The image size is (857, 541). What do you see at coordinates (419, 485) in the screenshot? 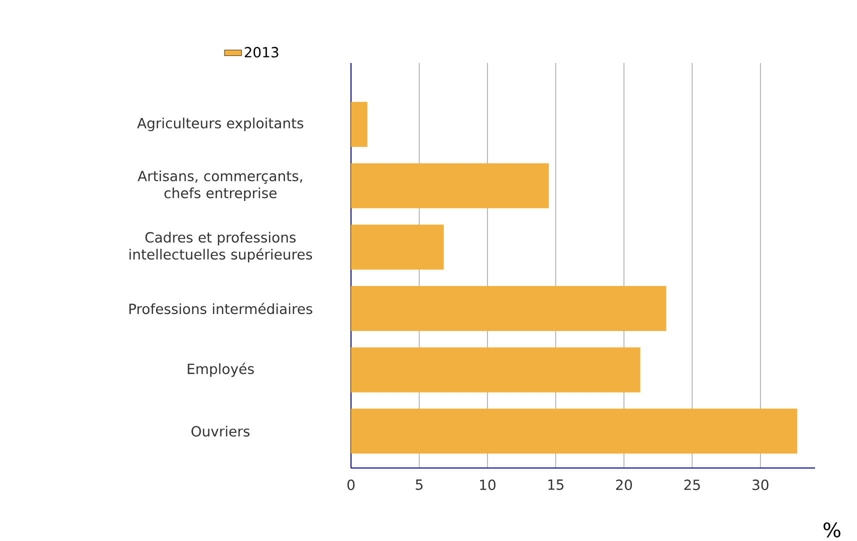
I see `x-tick-label: 5` at bounding box center [419, 485].